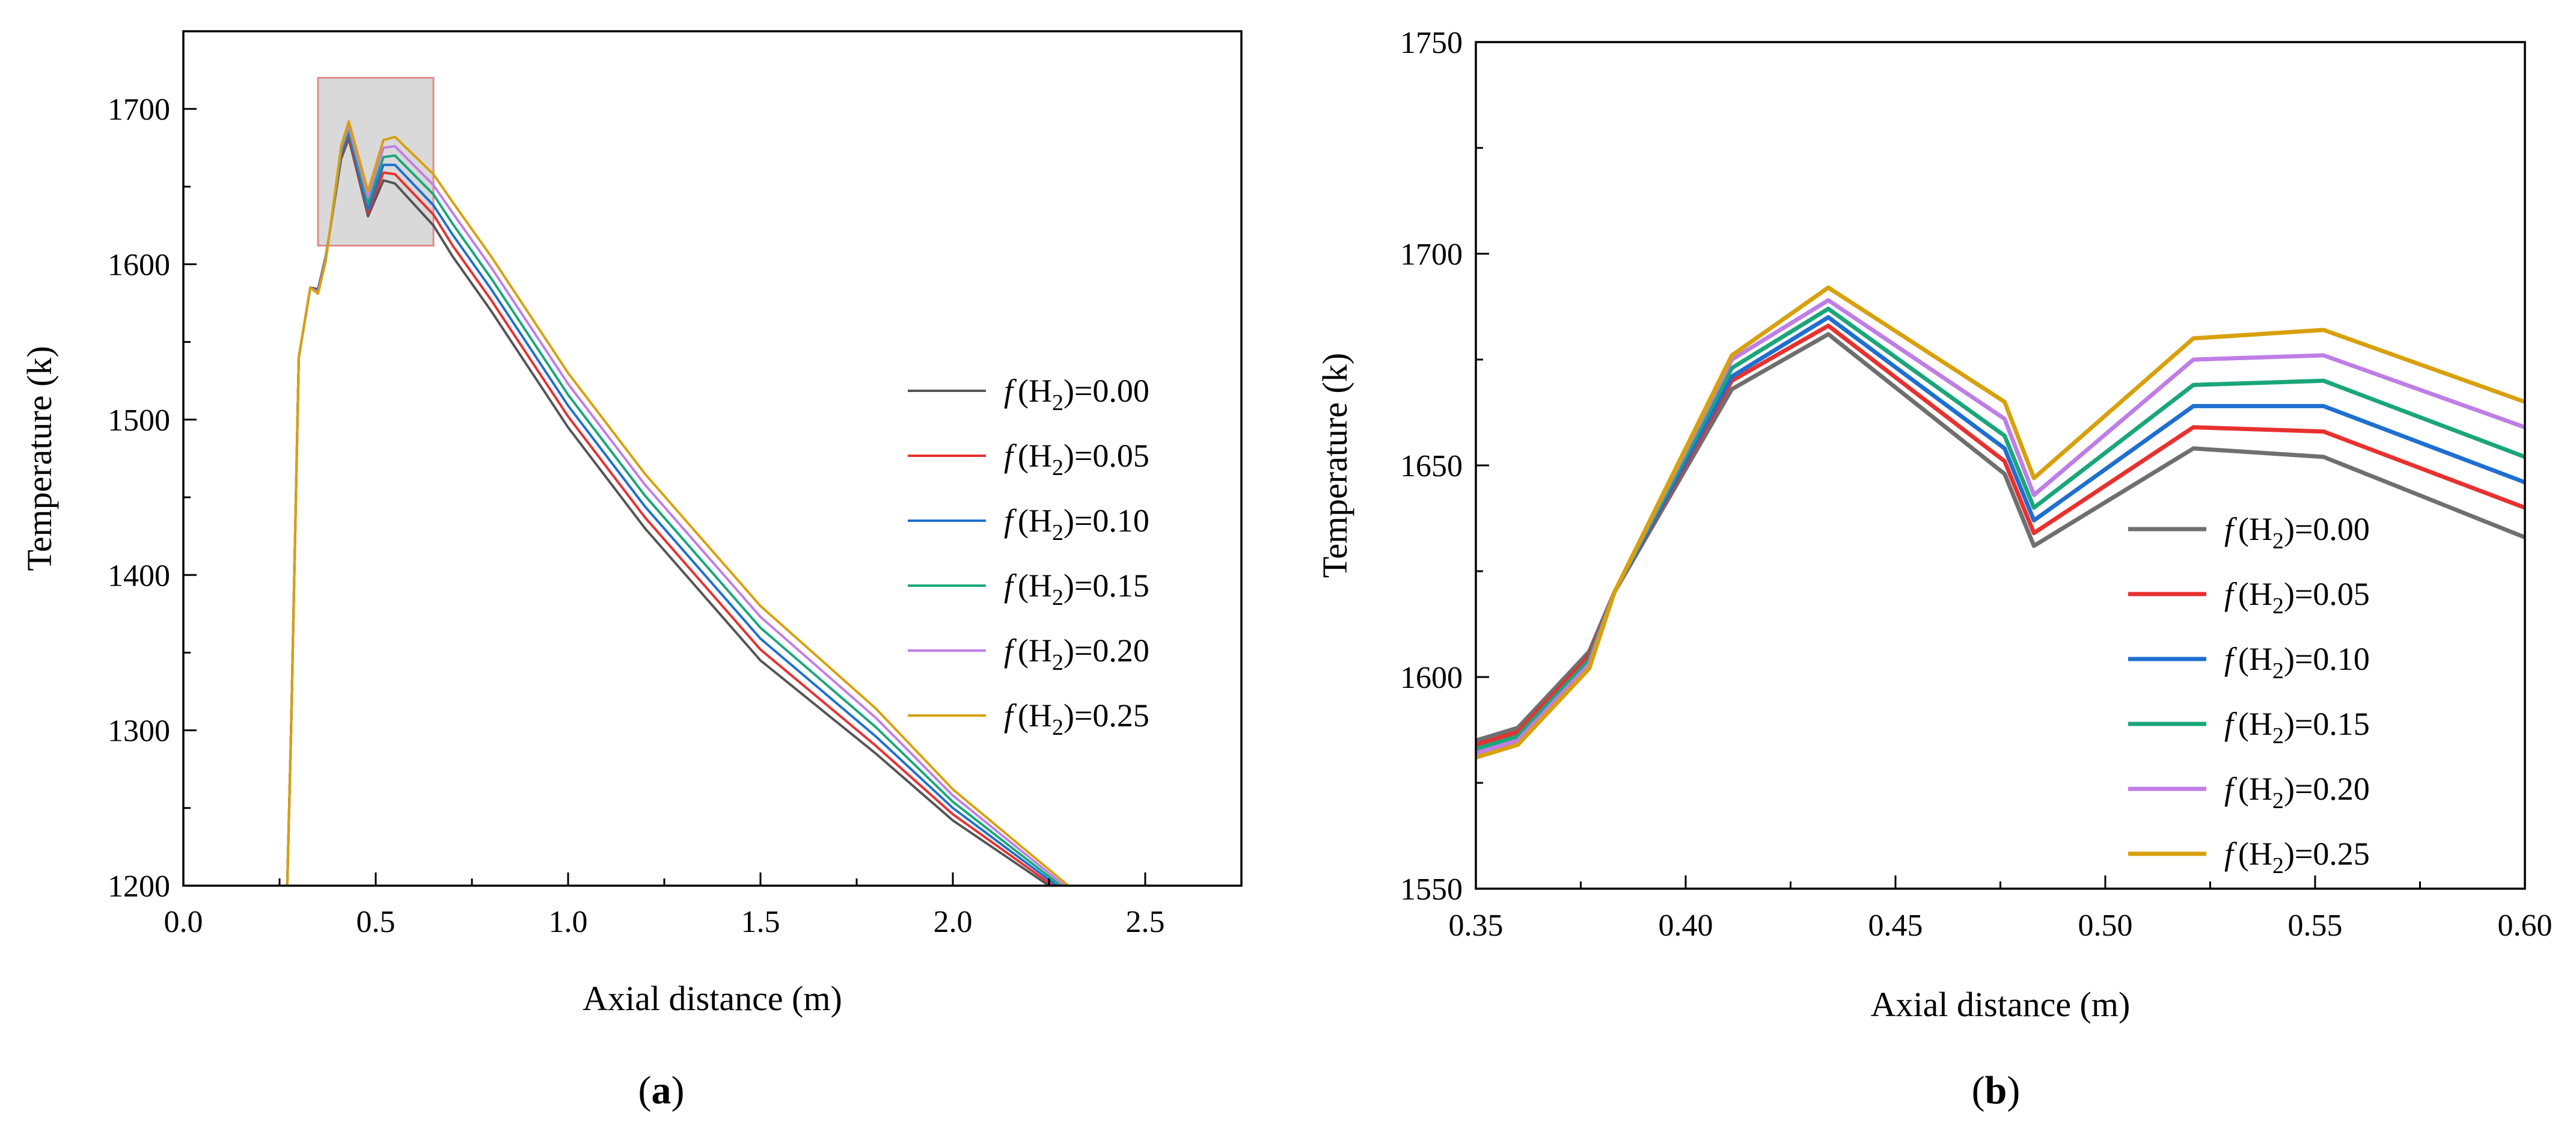 The width and height of the screenshot is (2576, 1134). I want to click on panel-label: (a), so click(661, 1090).